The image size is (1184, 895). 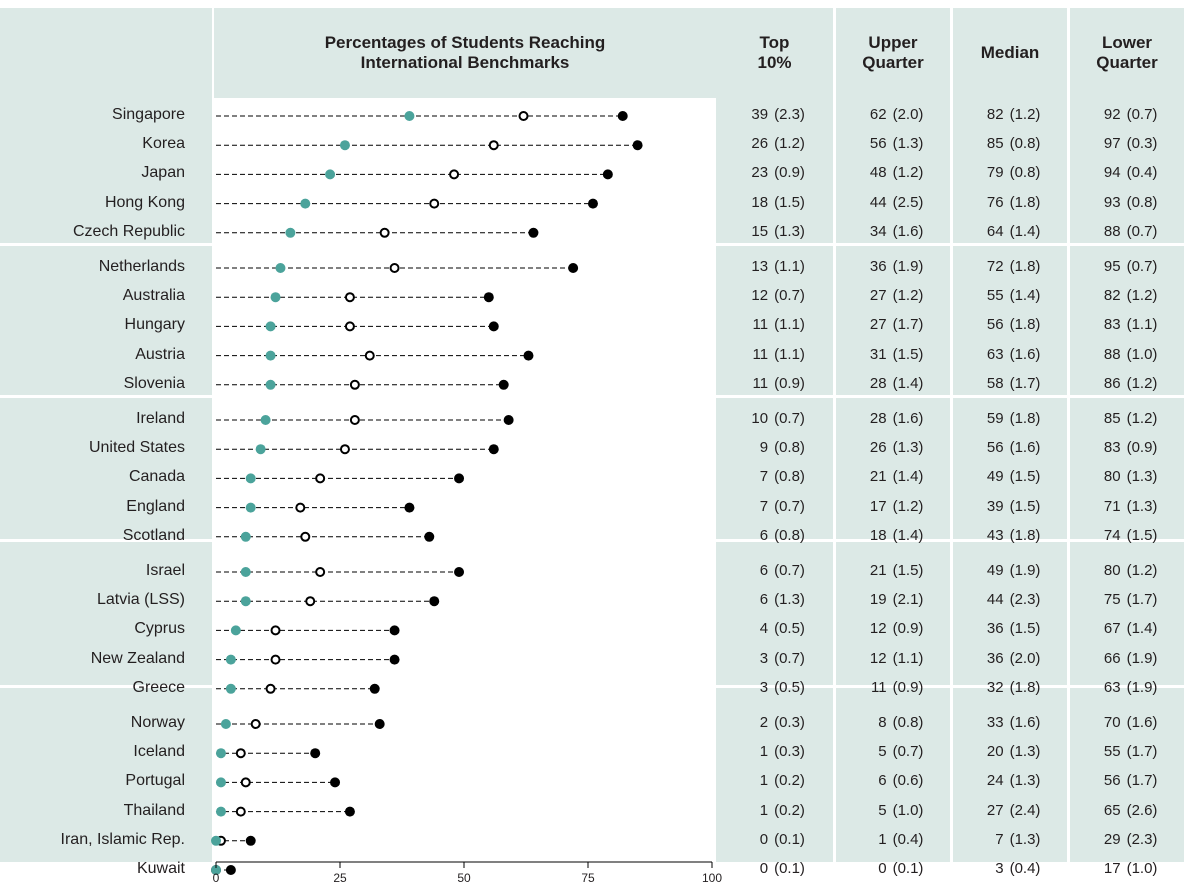 What do you see at coordinates (465, 42) in the screenshot?
I see `plot-title-line-1: Percentages of Students Reaching` at bounding box center [465, 42].